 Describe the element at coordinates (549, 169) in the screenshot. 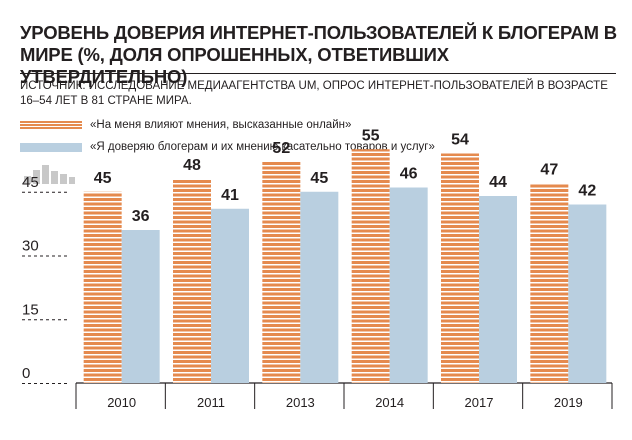

I see `data-label-series1: 47` at that location.